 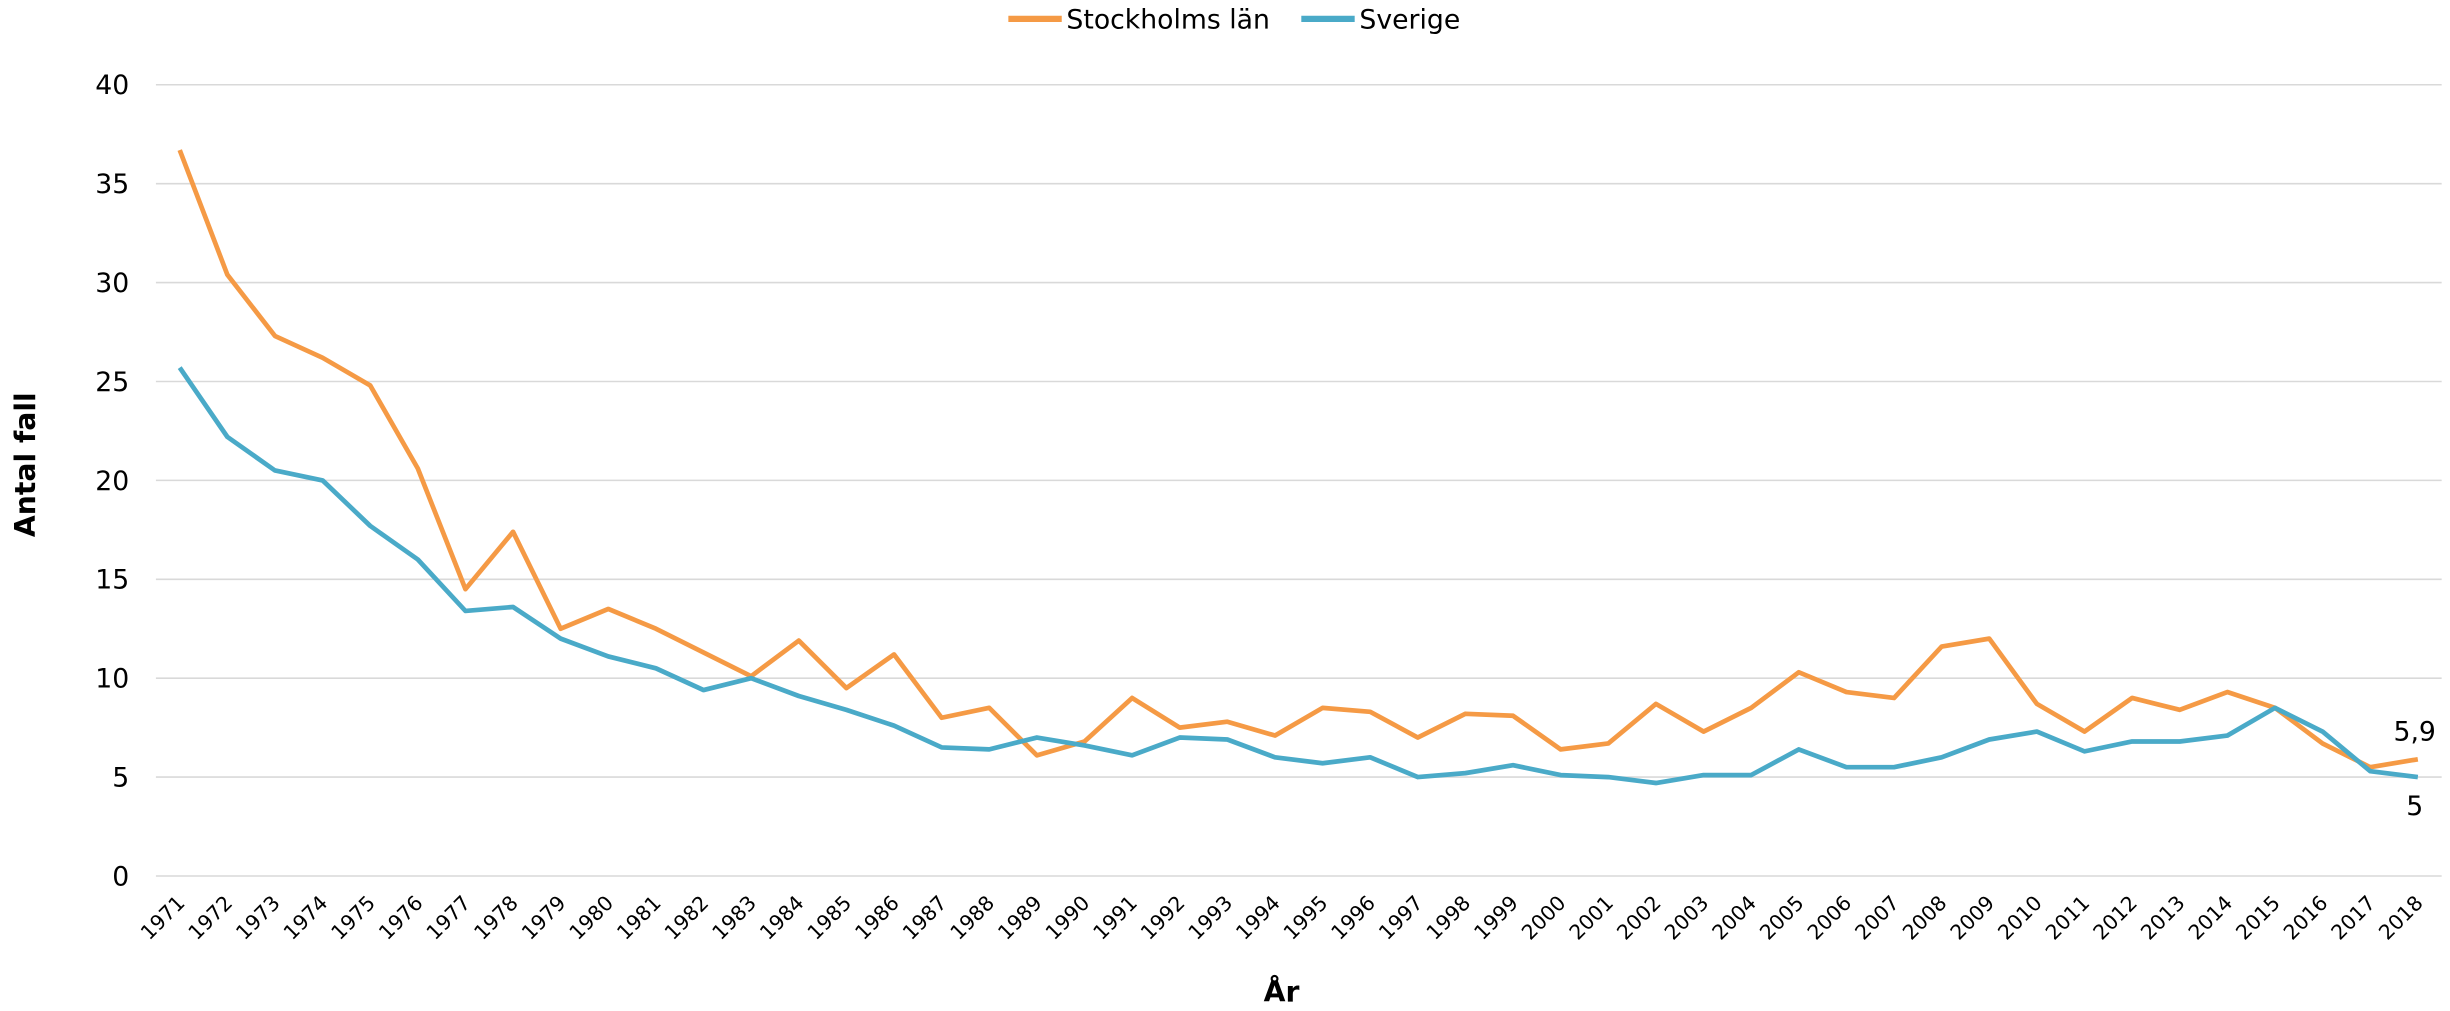 I want to click on x-tick-label: 1980, so click(x=591, y=918).